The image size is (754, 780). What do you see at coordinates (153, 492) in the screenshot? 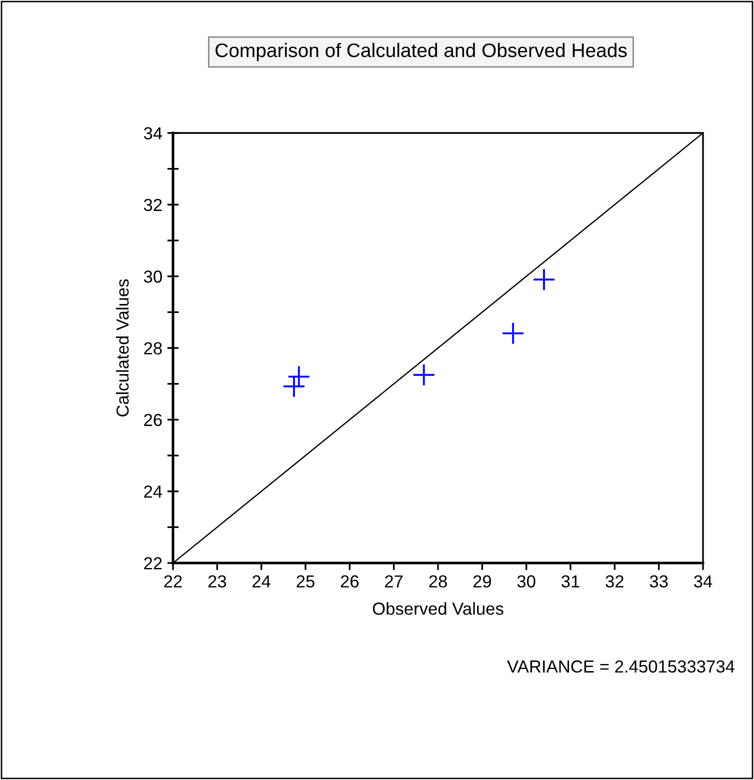
I see `y-tick-label: 24` at bounding box center [153, 492].